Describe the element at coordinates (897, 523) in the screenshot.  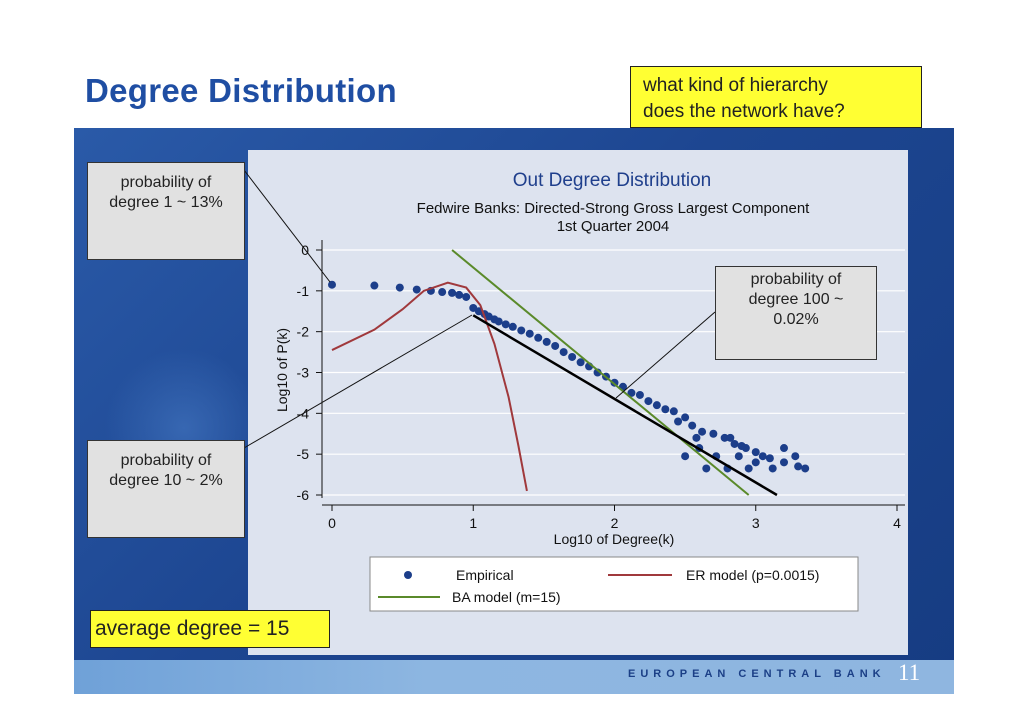
I see `x-tick-label: 4` at that location.